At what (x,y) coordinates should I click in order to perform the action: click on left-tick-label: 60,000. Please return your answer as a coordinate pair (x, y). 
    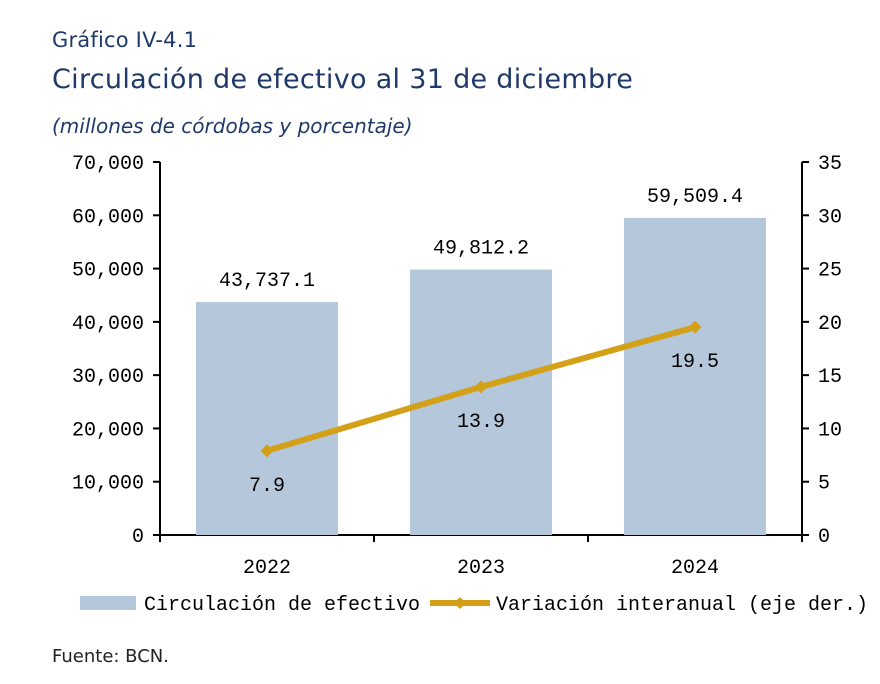
    Looking at the image, I should click on (108, 217).